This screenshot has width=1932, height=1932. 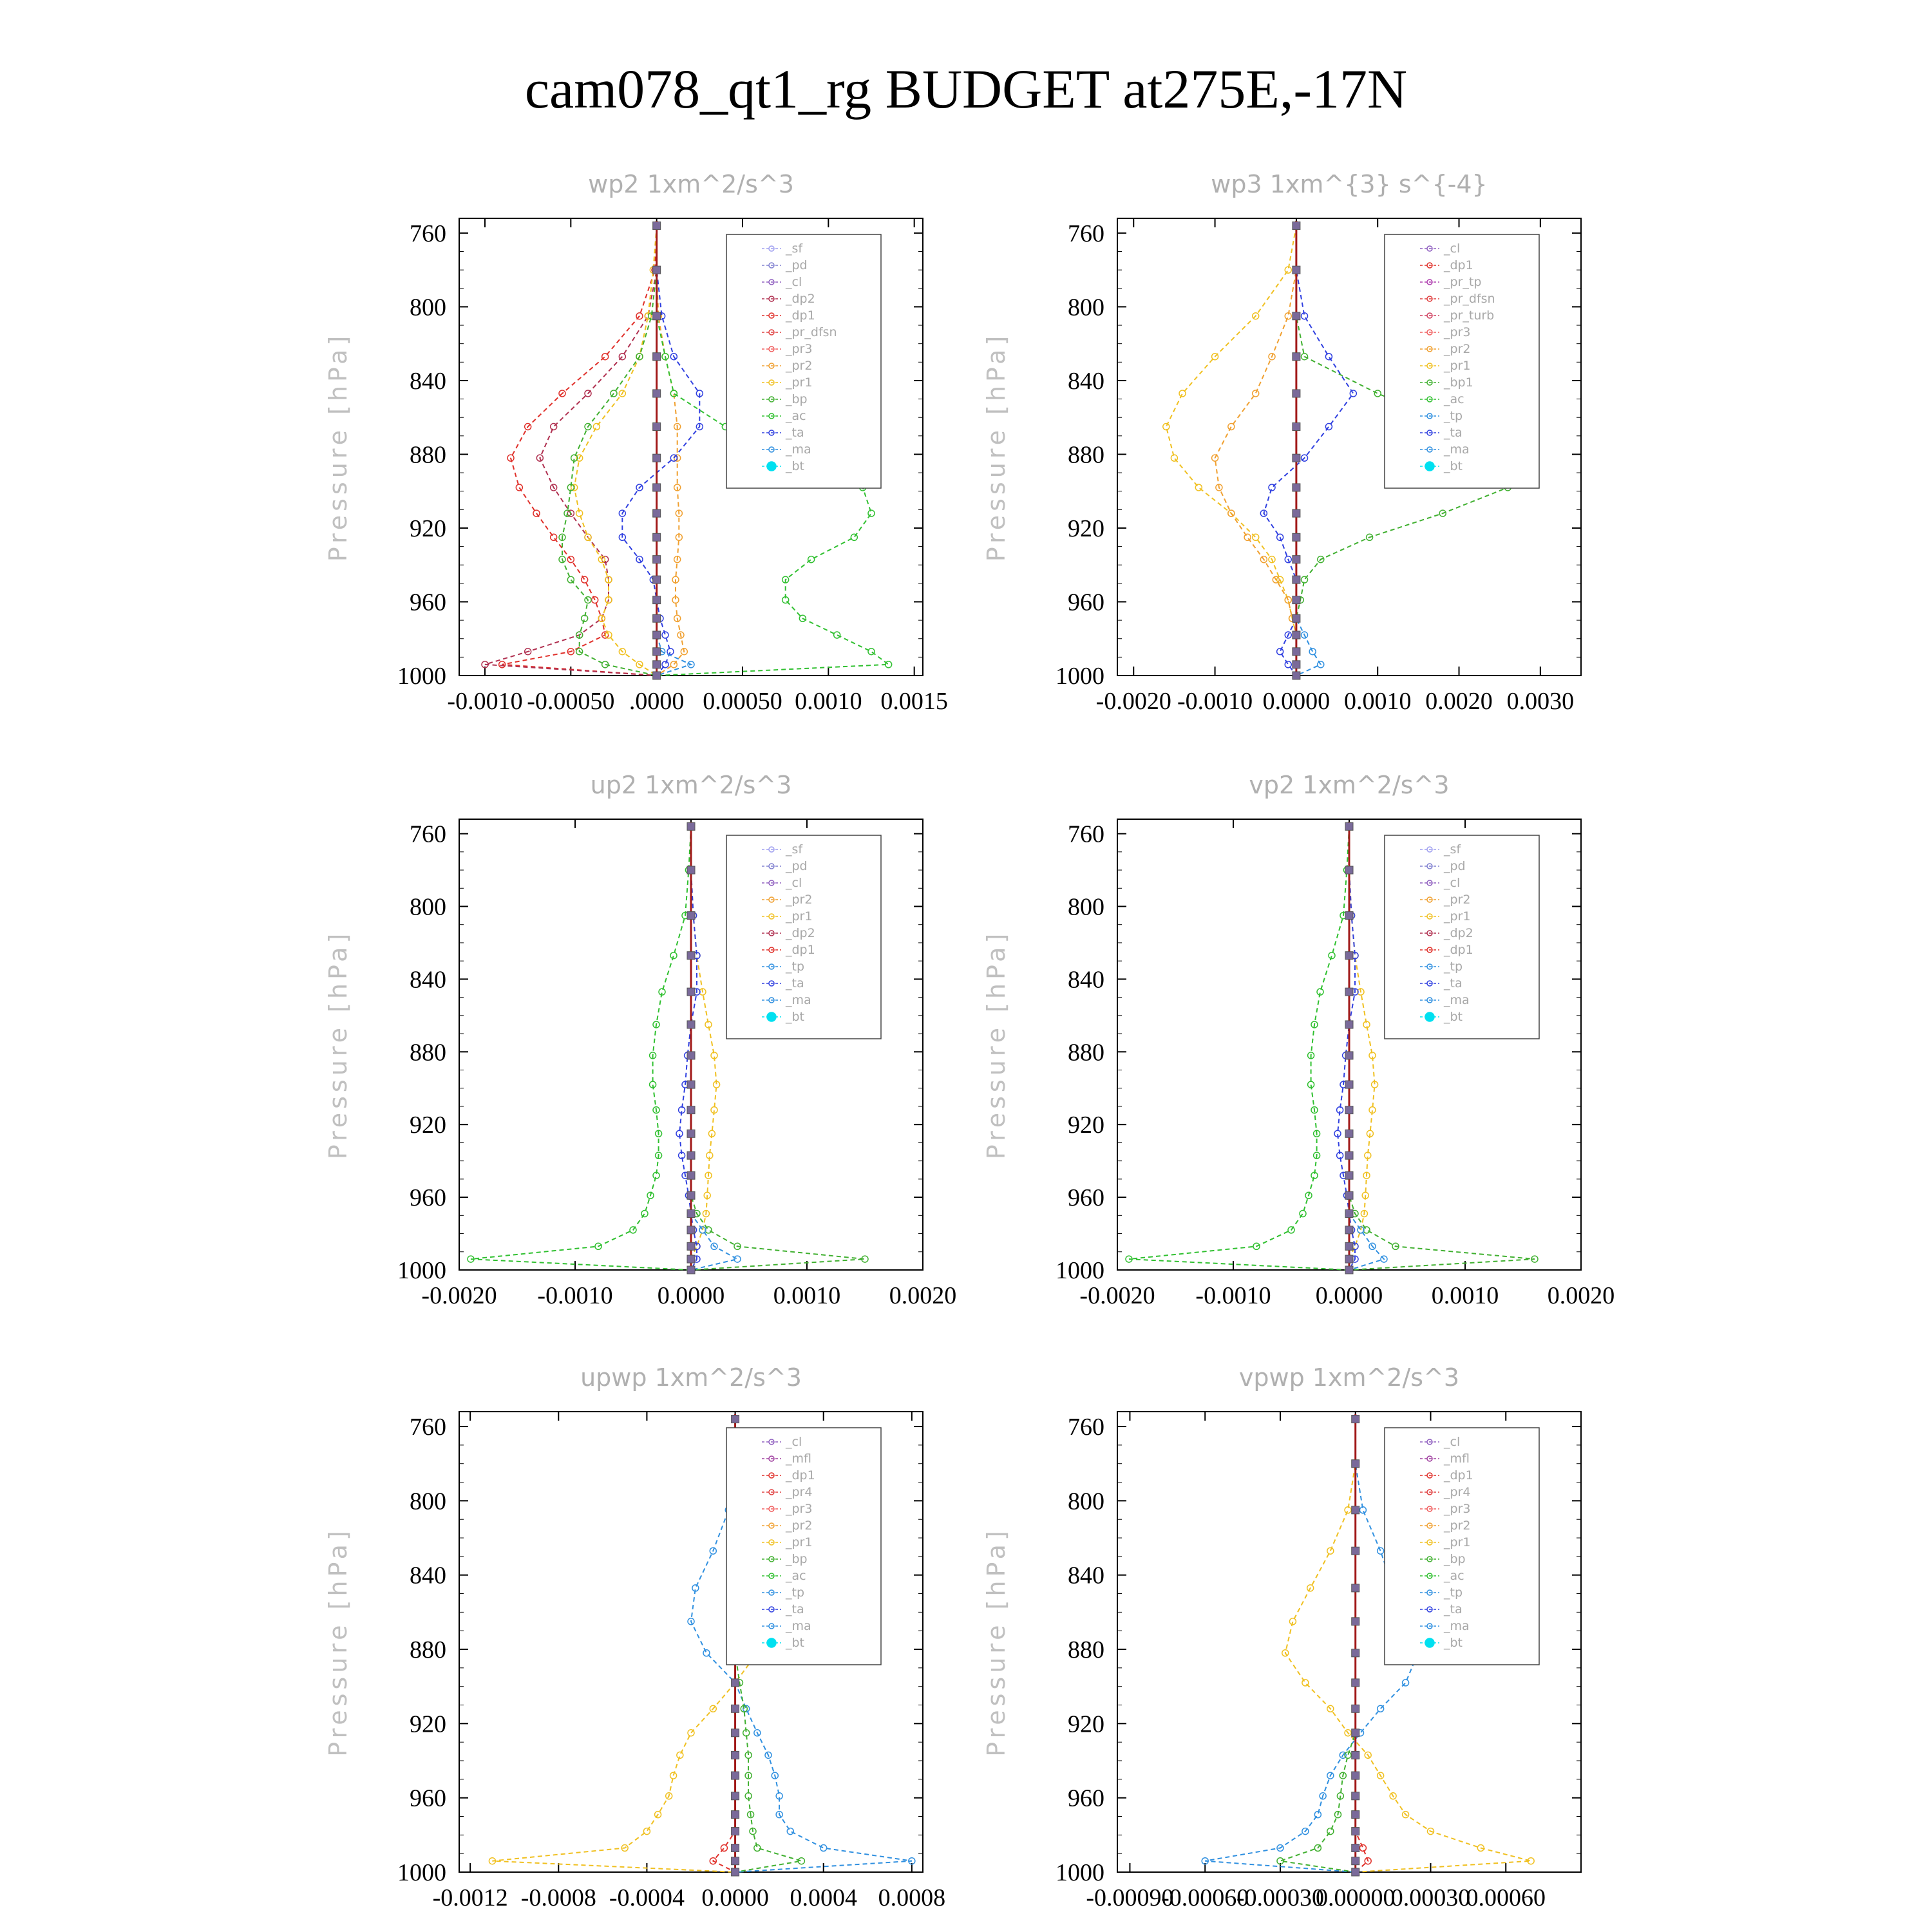 I want to click on legend-box, so click(x=1462, y=937).